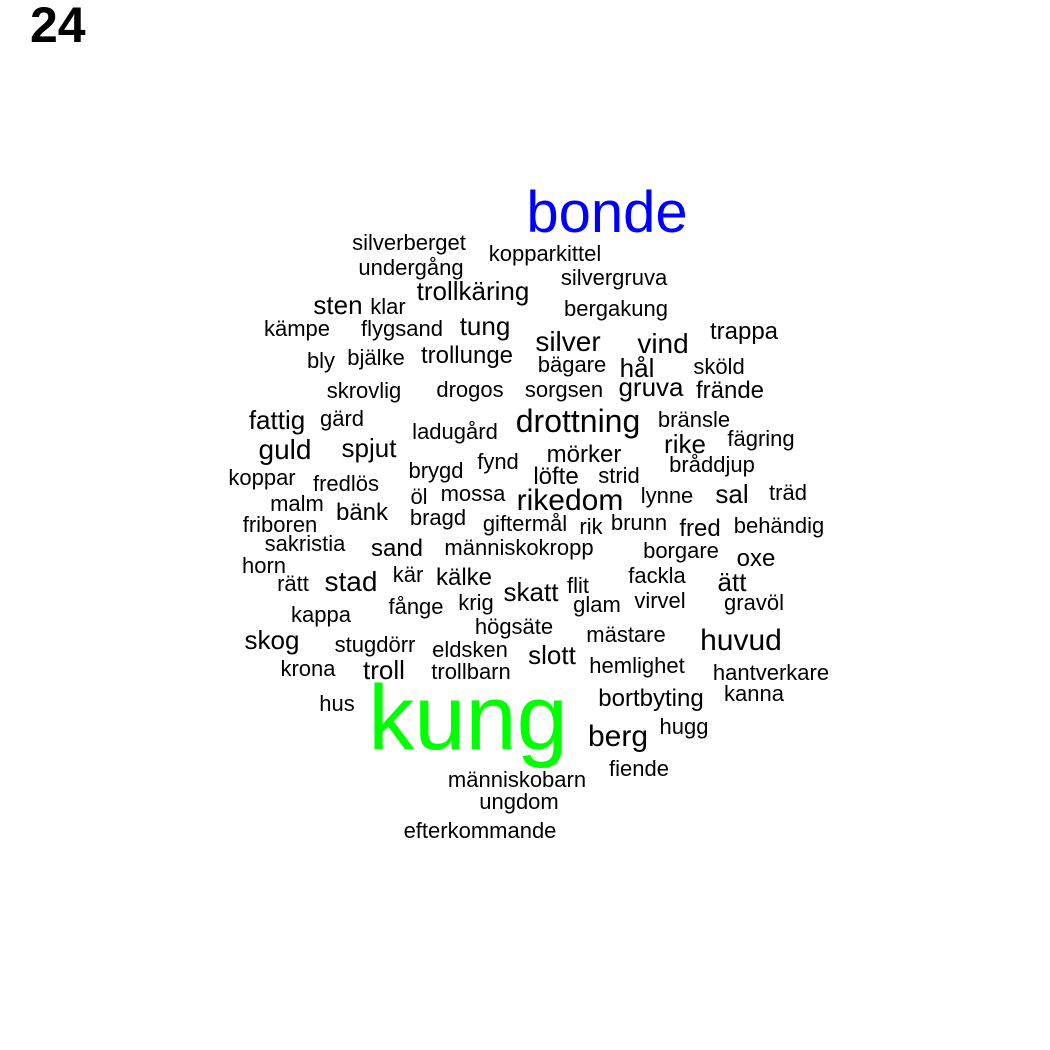  I want to click on cloud-word: bjälke, so click(376, 357).